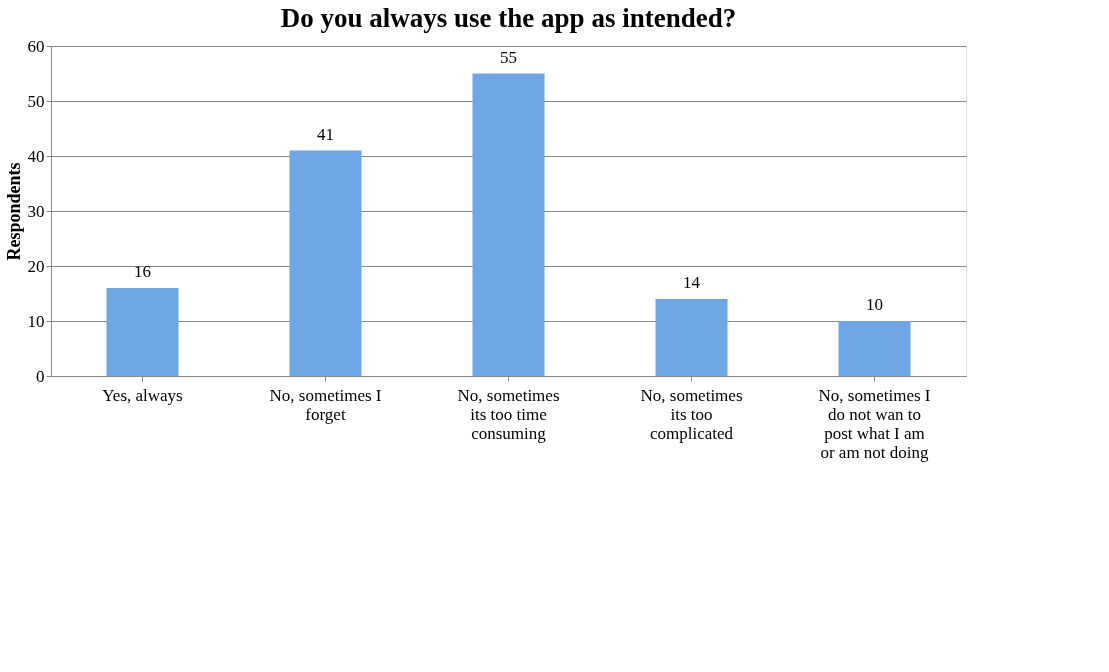  What do you see at coordinates (874, 423) in the screenshot?
I see `x-tick-label: No, sometimes I do not wan to post what I am or am not doing` at bounding box center [874, 423].